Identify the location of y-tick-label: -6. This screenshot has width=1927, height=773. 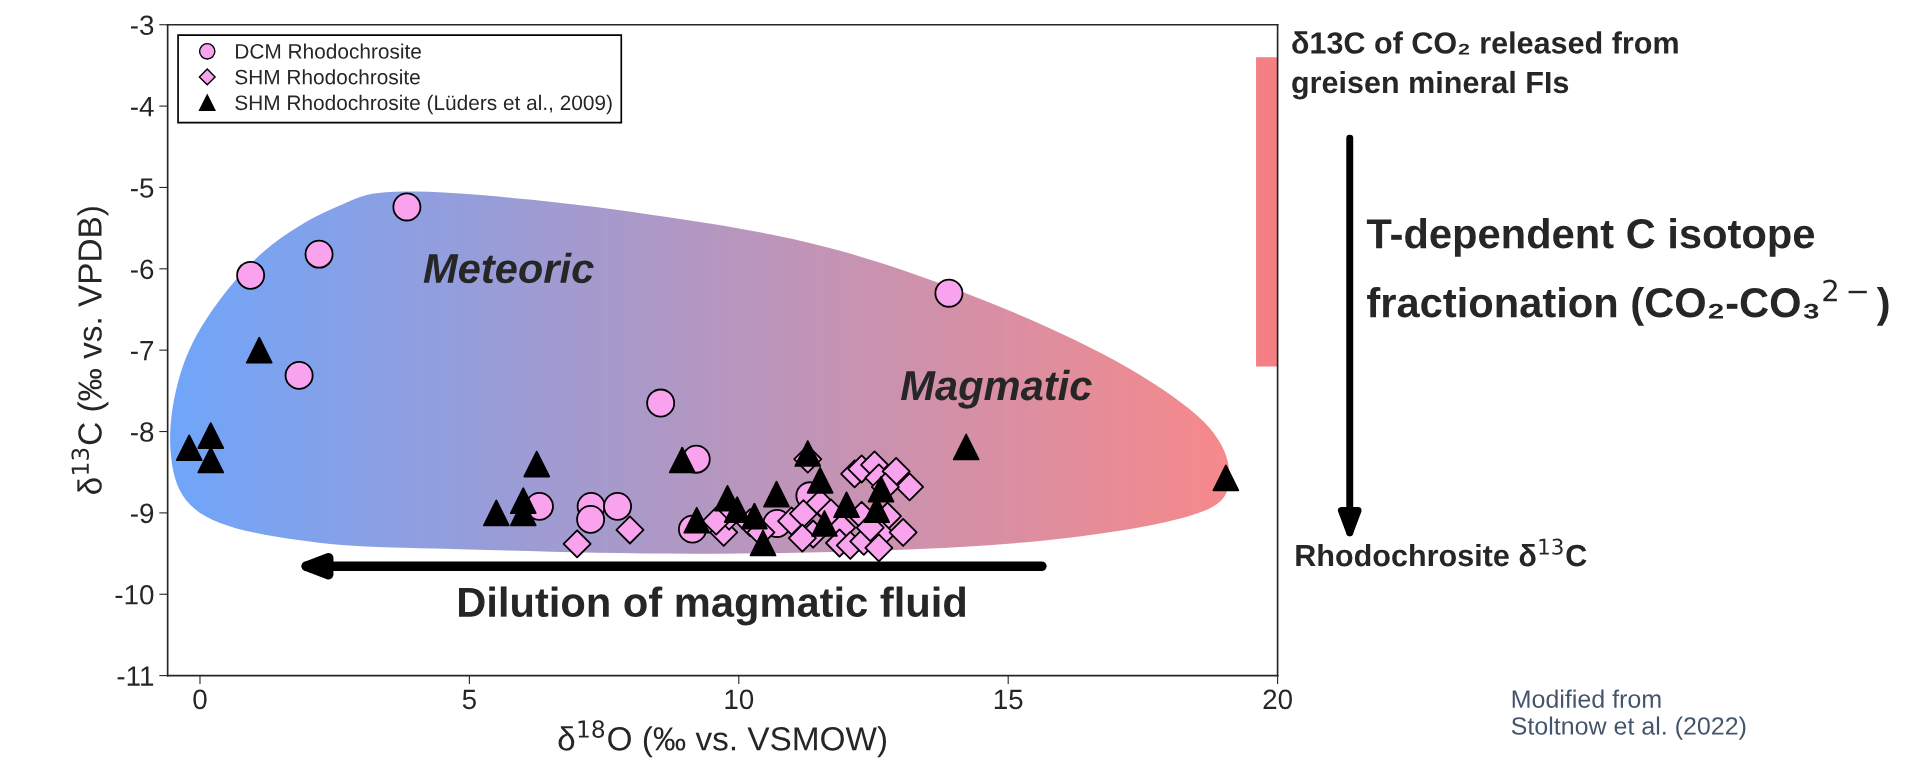
(142, 269).